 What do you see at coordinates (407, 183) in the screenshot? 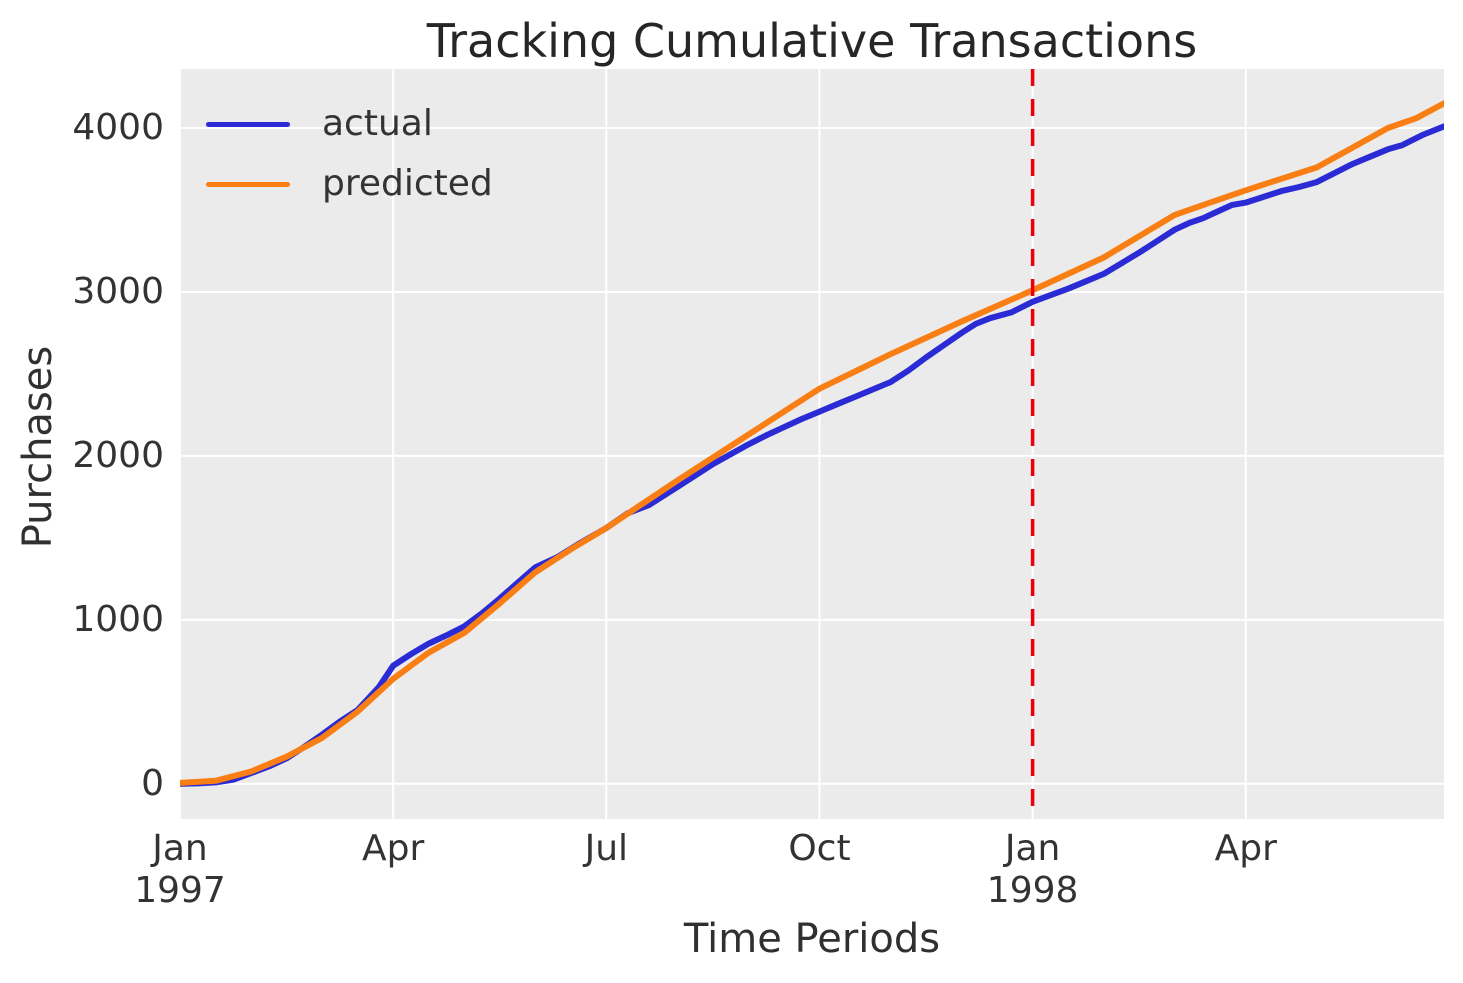
I see `legend-label-predicted: predicted` at bounding box center [407, 183].